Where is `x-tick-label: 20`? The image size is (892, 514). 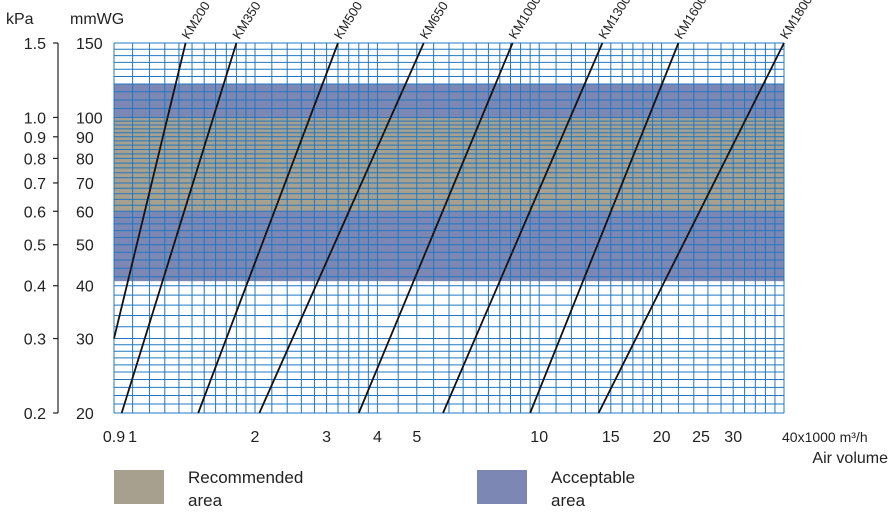 x-tick-label: 20 is located at coordinates (662, 437).